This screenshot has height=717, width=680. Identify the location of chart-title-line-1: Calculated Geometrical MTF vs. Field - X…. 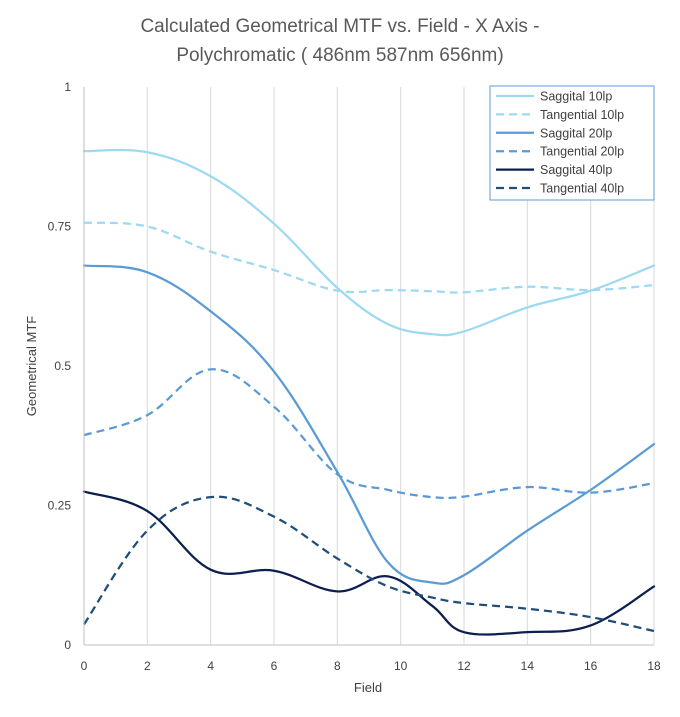
(339, 26).